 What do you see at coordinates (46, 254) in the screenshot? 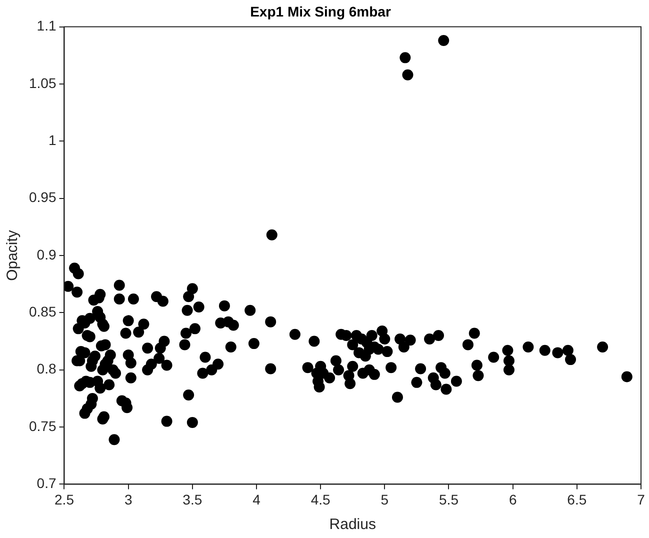
I see `y-tick-label: 0.9` at bounding box center [46, 254].